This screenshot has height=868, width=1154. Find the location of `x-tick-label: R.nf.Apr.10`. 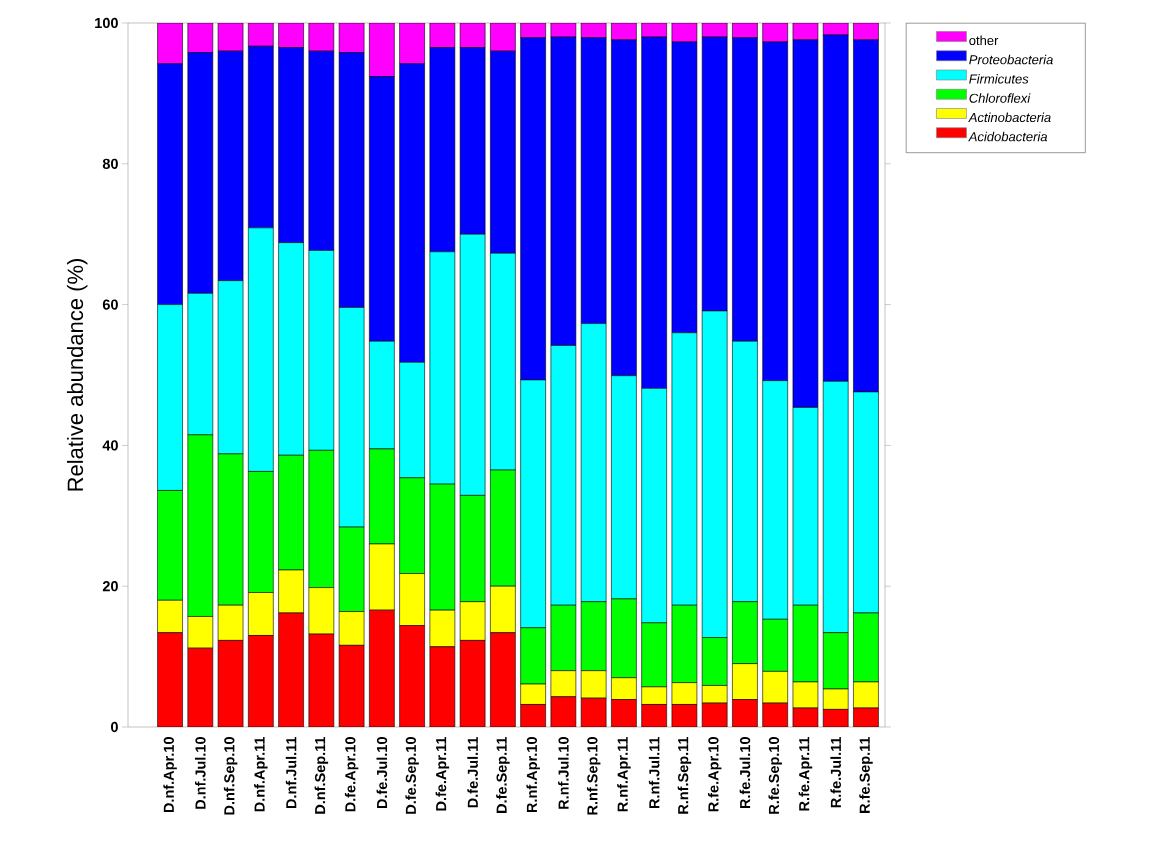

x-tick-label: R.nf.Apr.10 is located at coordinates (533, 775).